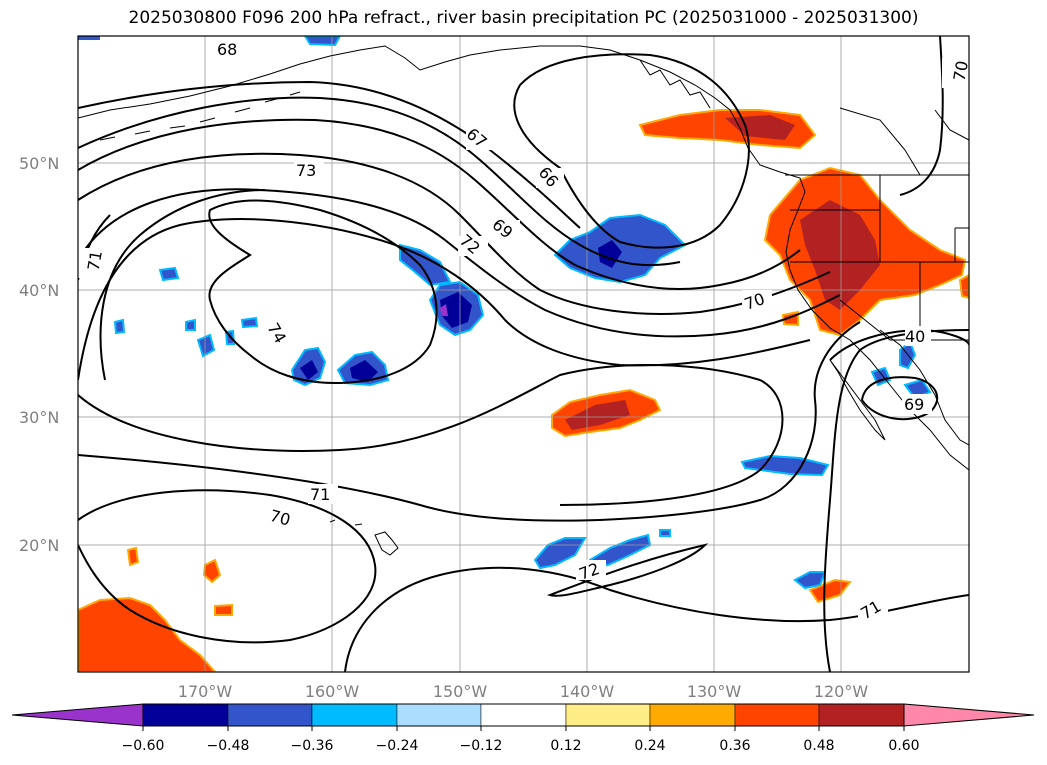 The width and height of the screenshot is (1047, 765). What do you see at coordinates (899, 398) in the screenshot?
I see `contour-69-east` at bounding box center [899, 398].